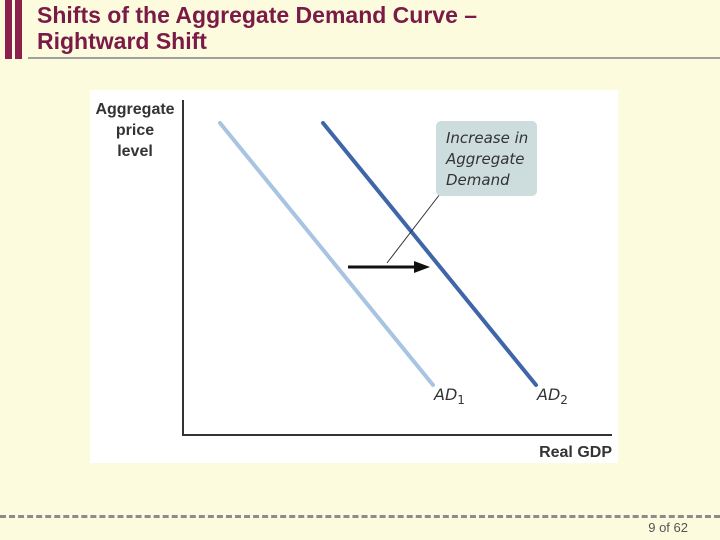 The height and width of the screenshot is (540, 720). I want to click on callout-line-3: Demand, so click(478, 180).